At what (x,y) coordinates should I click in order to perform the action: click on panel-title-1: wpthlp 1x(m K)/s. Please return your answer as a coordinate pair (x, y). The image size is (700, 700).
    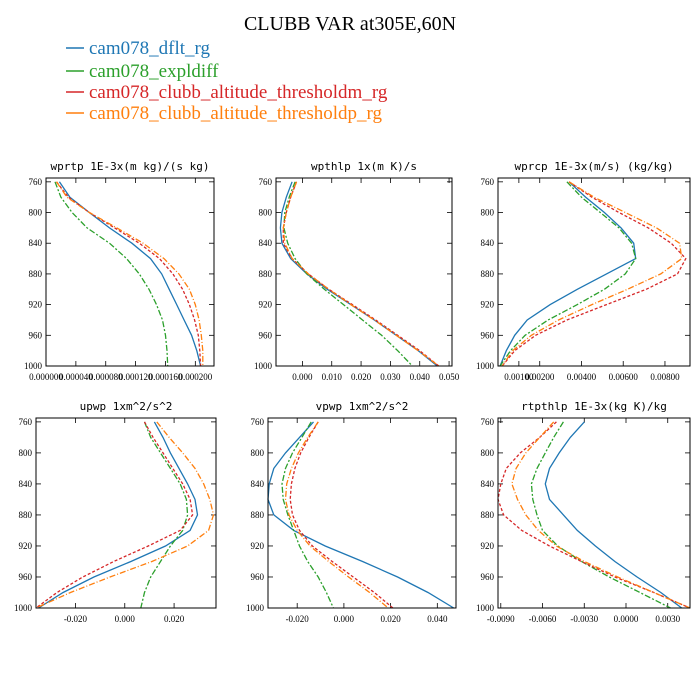
    Looking at the image, I should click on (364, 166).